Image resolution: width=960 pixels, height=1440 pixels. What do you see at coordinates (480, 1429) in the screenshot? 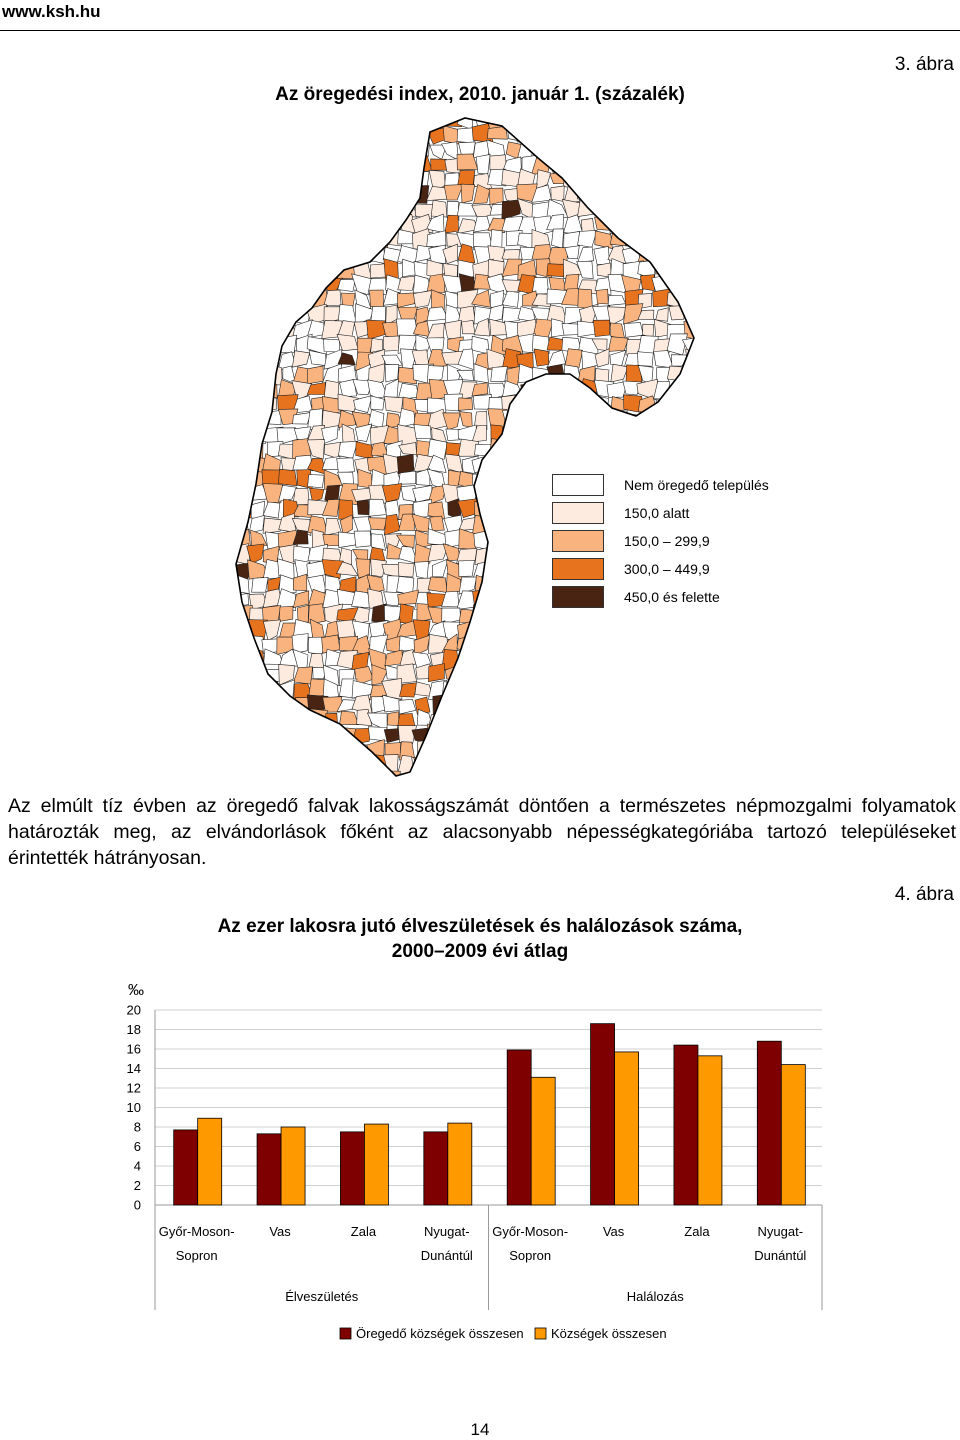
I see `page-number: 14` at bounding box center [480, 1429].